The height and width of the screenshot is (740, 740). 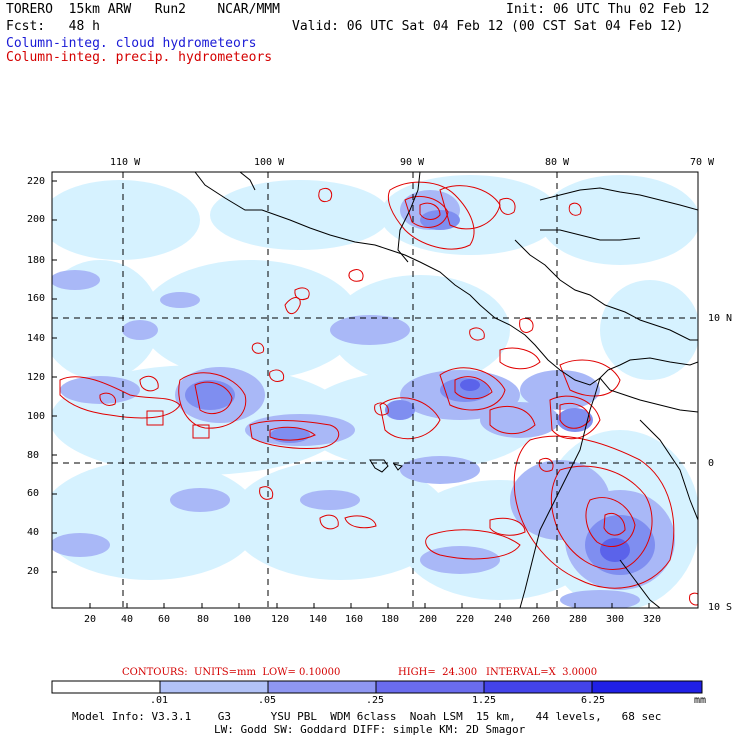 What do you see at coordinates (465, 619) in the screenshot?
I see `x-tick: 220` at bounding box center [465, 619].